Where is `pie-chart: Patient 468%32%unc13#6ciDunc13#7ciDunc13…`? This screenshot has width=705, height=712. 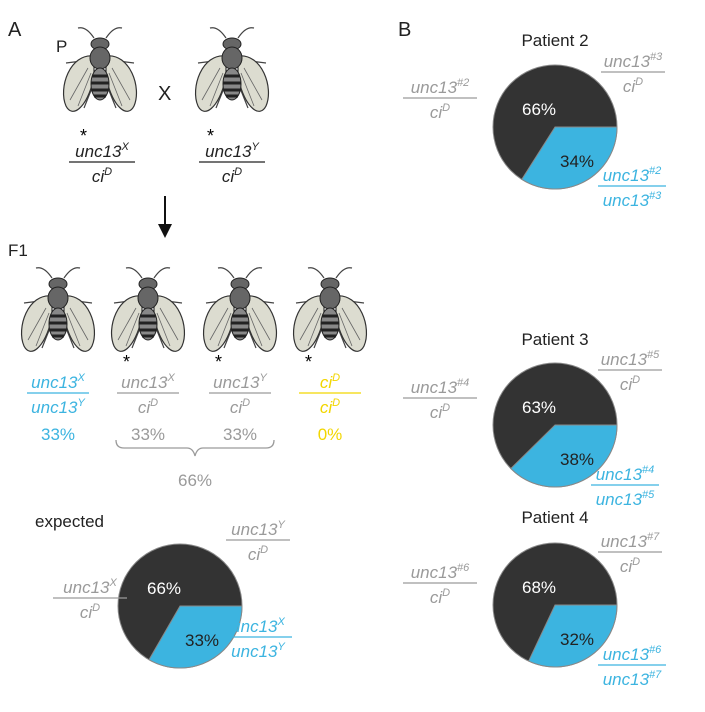 pie-chart: Patient 468%32%unc13#6ciDunc13#7ciDunc13… is located at coordinates (534, 598).